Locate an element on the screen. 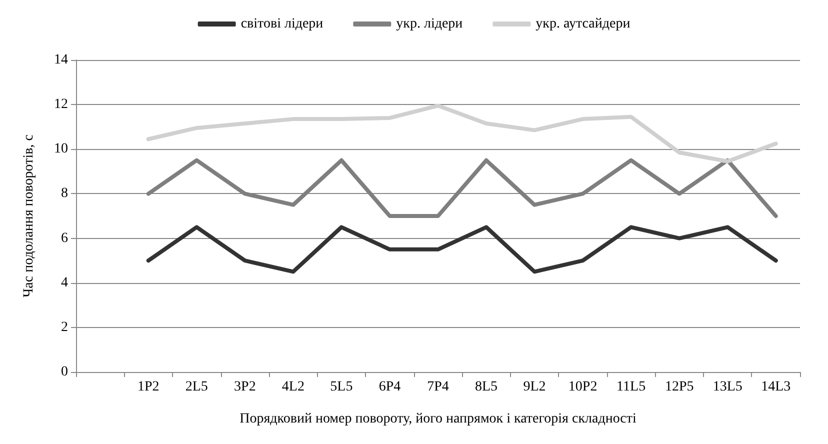  legend-label: укр. аутсайдери is located at coordinates (583, 24).